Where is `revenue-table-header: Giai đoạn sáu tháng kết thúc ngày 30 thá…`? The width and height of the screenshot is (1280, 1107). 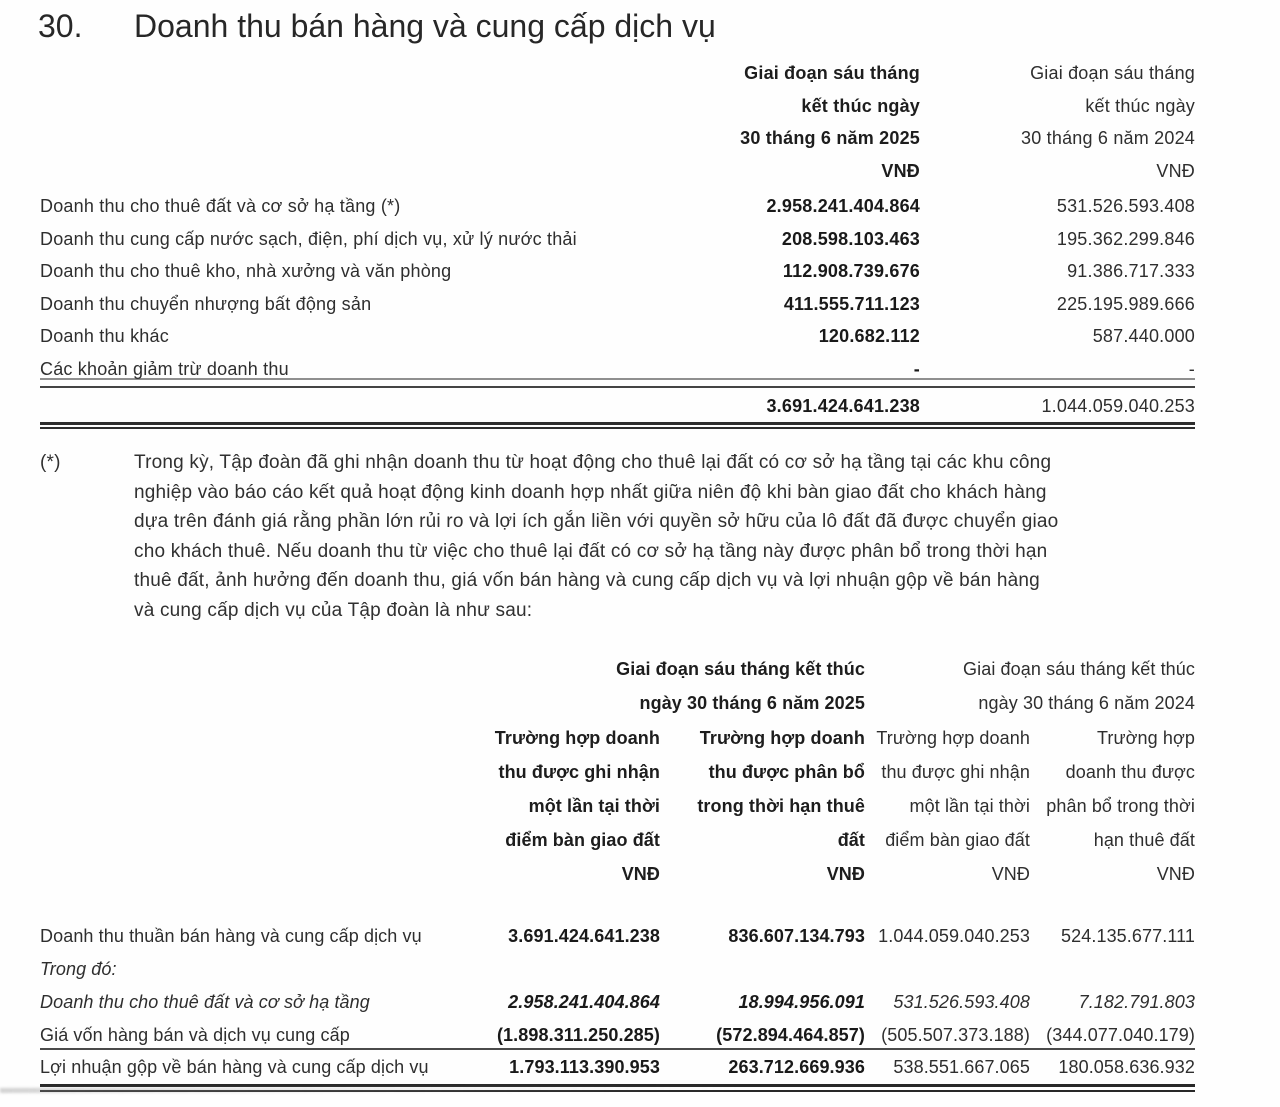 revenue-table-header: Giai đoạn sáu tháng kết thúc ngày 30 thá… is located at coordinates (617, 122).